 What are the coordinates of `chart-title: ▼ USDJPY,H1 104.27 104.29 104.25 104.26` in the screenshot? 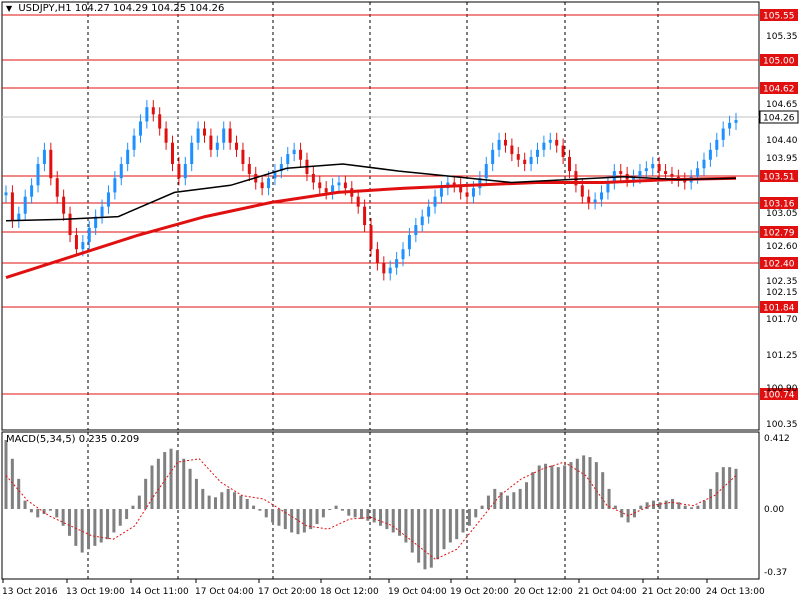 It's located at (115, 8).